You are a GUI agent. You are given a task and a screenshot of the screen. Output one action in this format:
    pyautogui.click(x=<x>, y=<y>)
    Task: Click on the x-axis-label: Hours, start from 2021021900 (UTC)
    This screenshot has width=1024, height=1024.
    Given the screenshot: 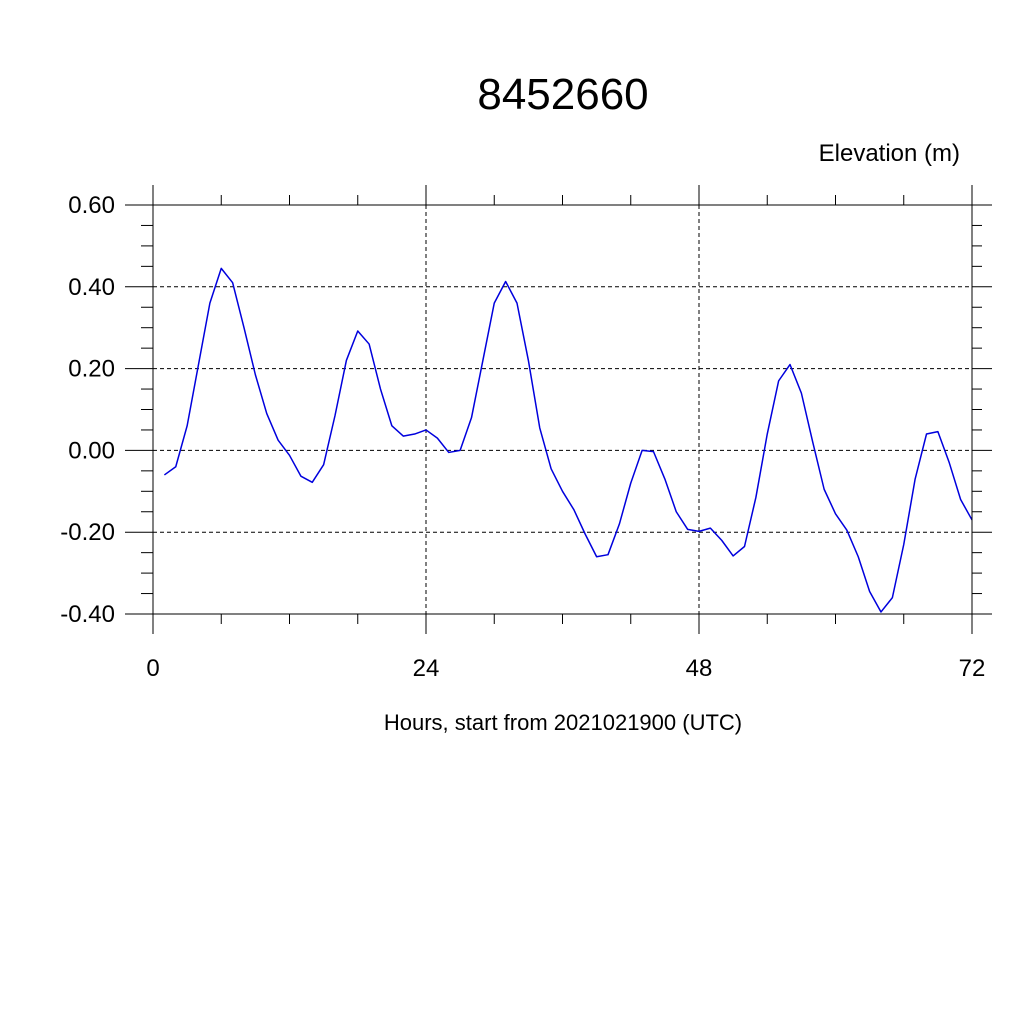 What is the action you would take?
    pyautogui.click(x=563, y=722)
    